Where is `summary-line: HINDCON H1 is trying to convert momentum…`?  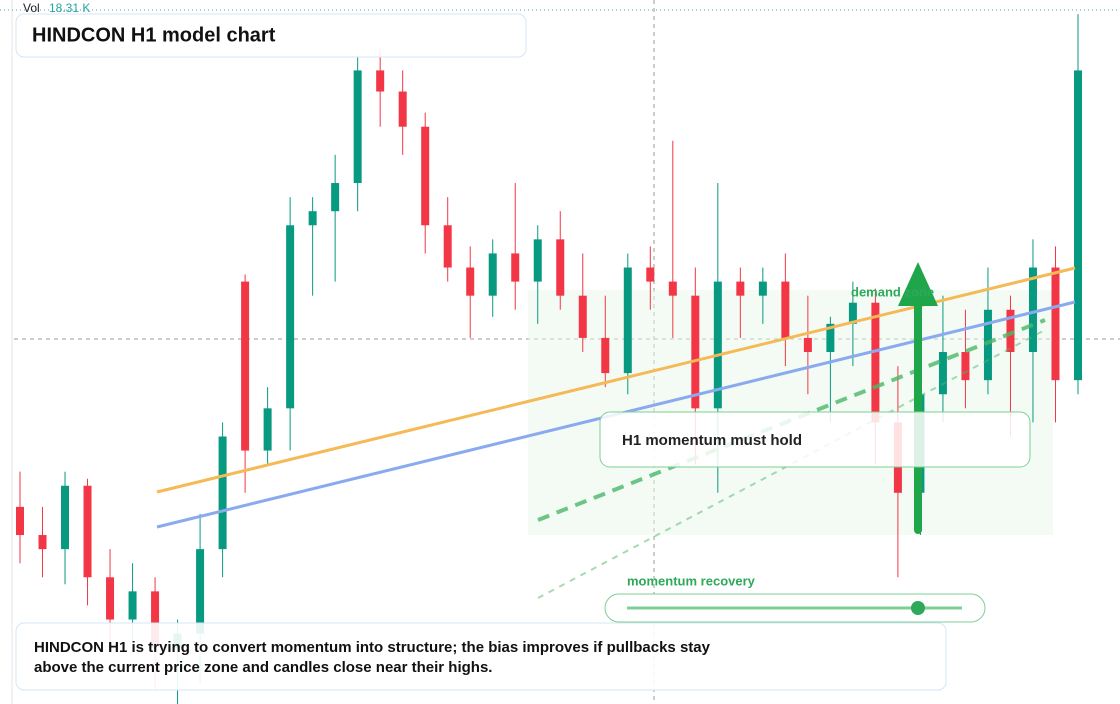
summary-line: HINDCON H1 is trying to convert momentum… is located at coordinates (372, 647).